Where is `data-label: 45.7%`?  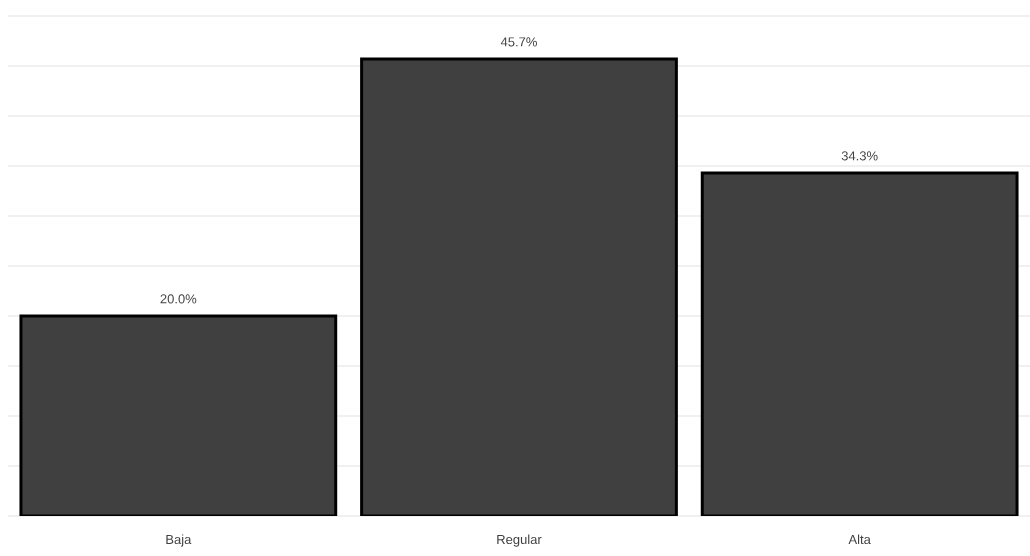
data-label: 45.7% is located at coordinates (518, 42).